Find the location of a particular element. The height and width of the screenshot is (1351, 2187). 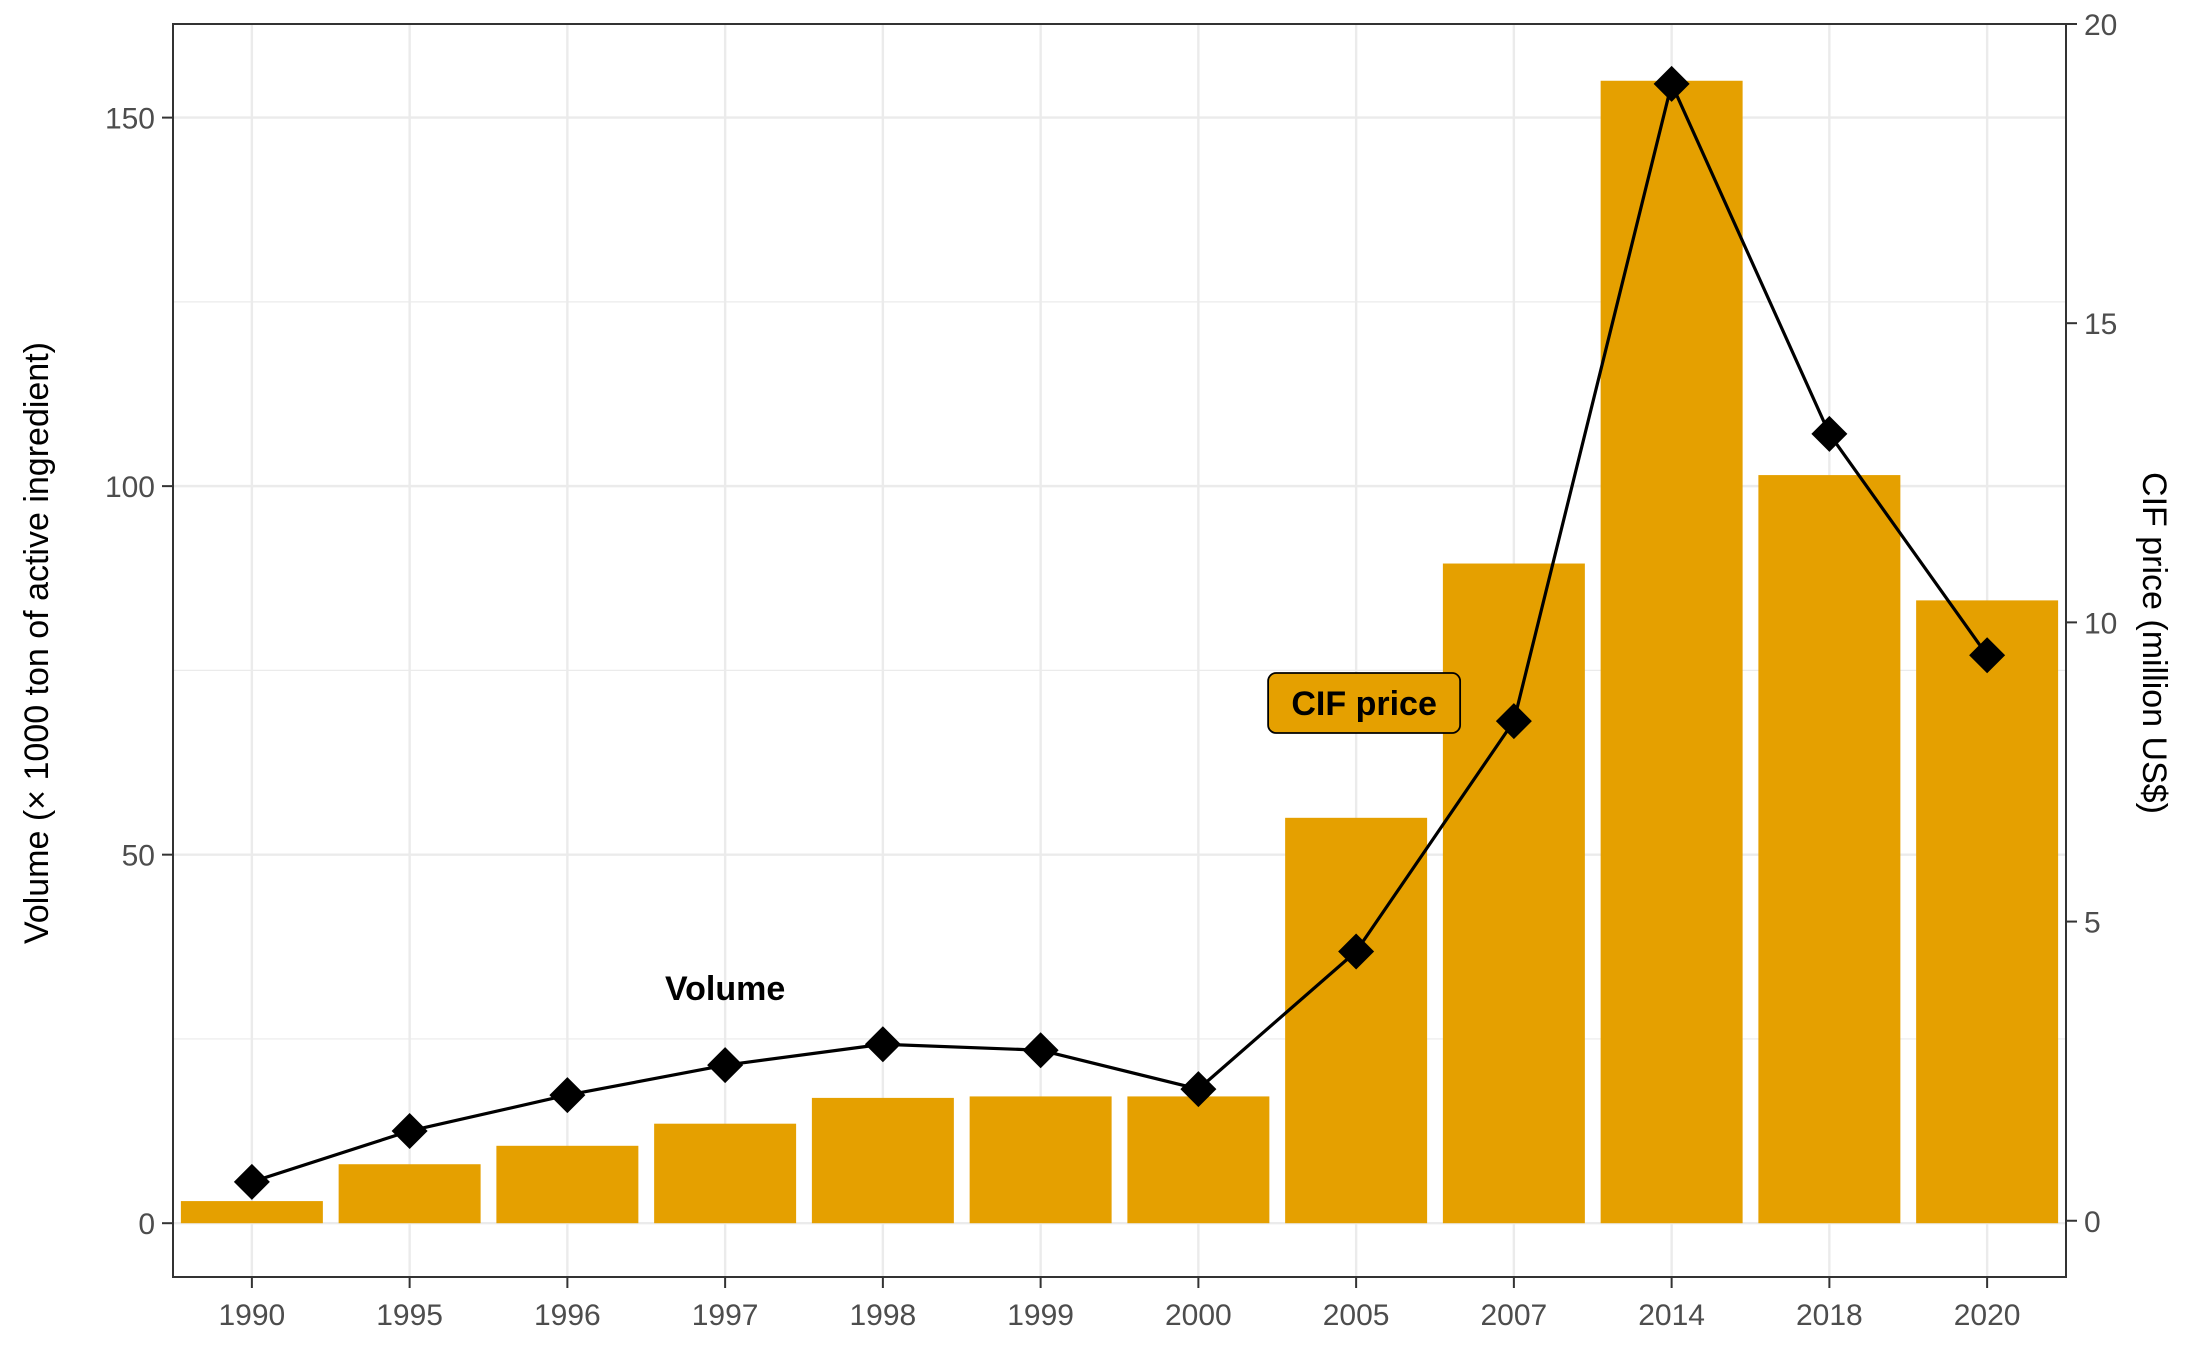

annotation-box is located at coordinates (1364, 703).